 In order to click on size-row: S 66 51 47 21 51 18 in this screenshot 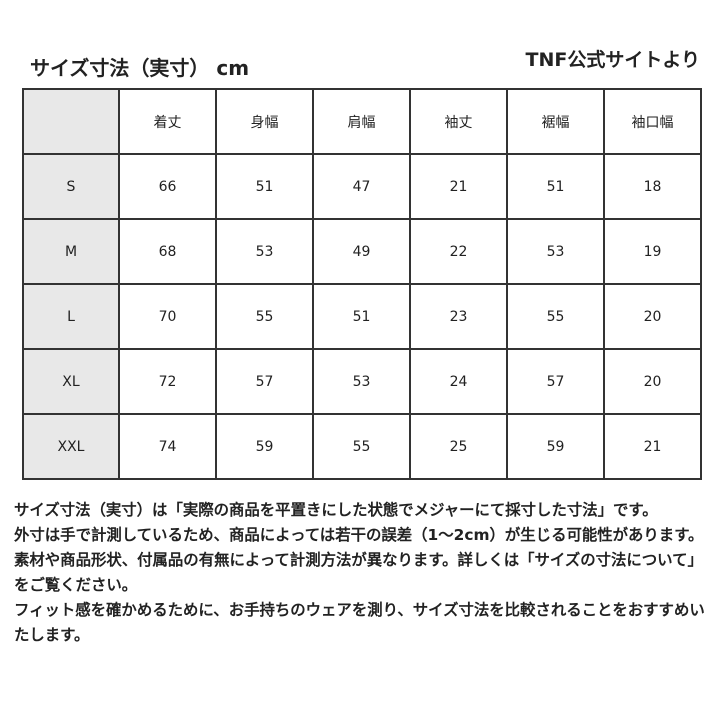, I will do `click(362, 186)`.